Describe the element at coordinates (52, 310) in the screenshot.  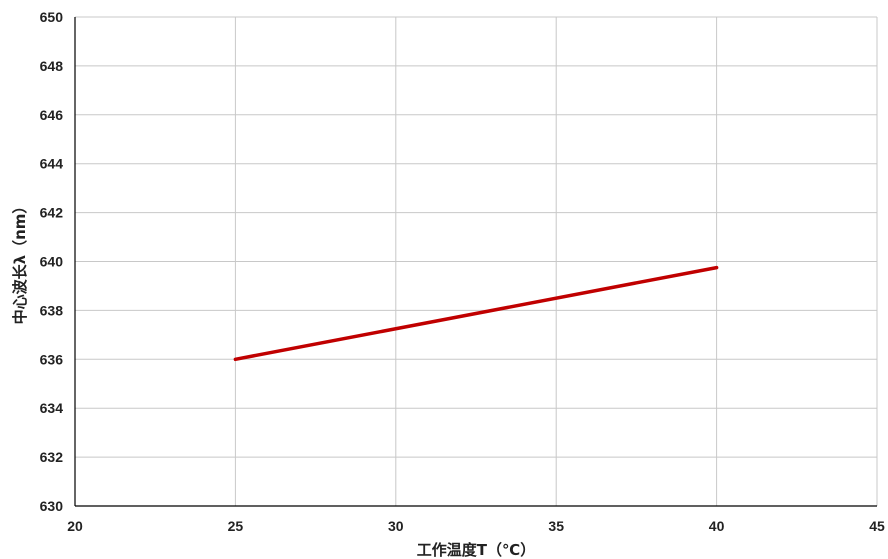
I see `y-tick-label: 638` at that location.